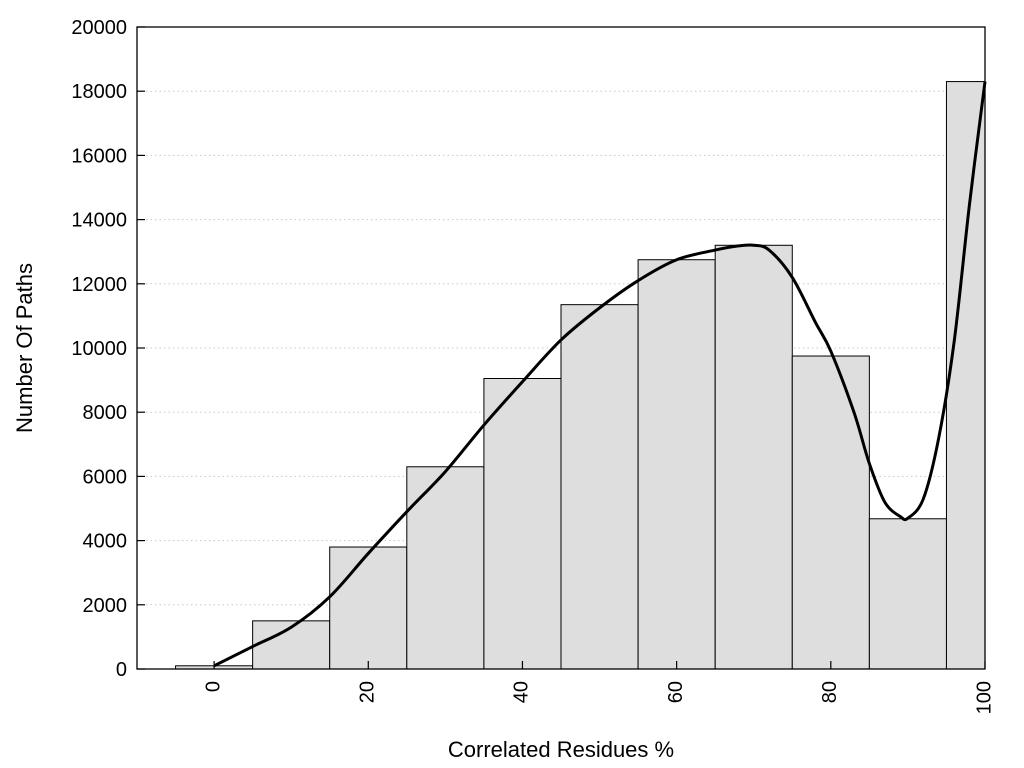  Describe the element at coordinates (99, 285) in the screenshot. I see `y-tick-label: 12000` at that location.